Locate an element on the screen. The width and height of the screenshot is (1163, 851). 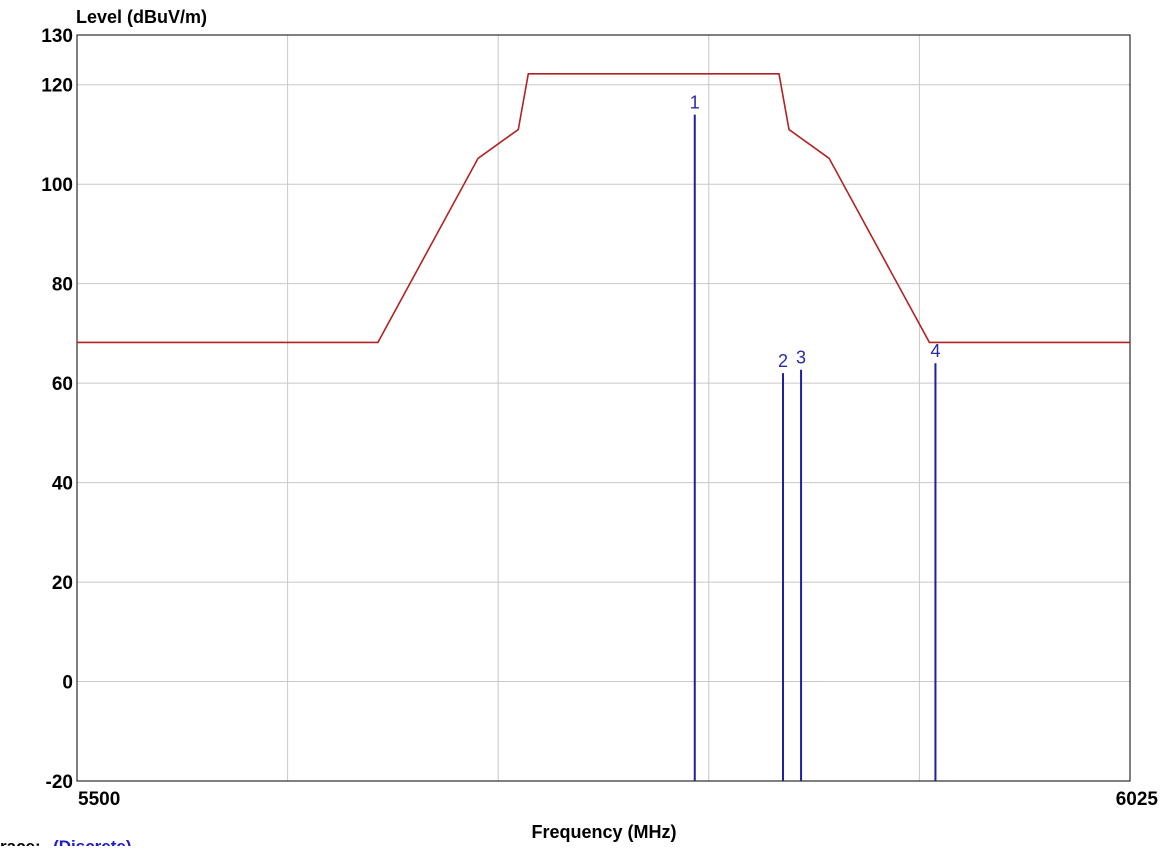
y-tick-label: 40 is located at coordinates (62, 484).